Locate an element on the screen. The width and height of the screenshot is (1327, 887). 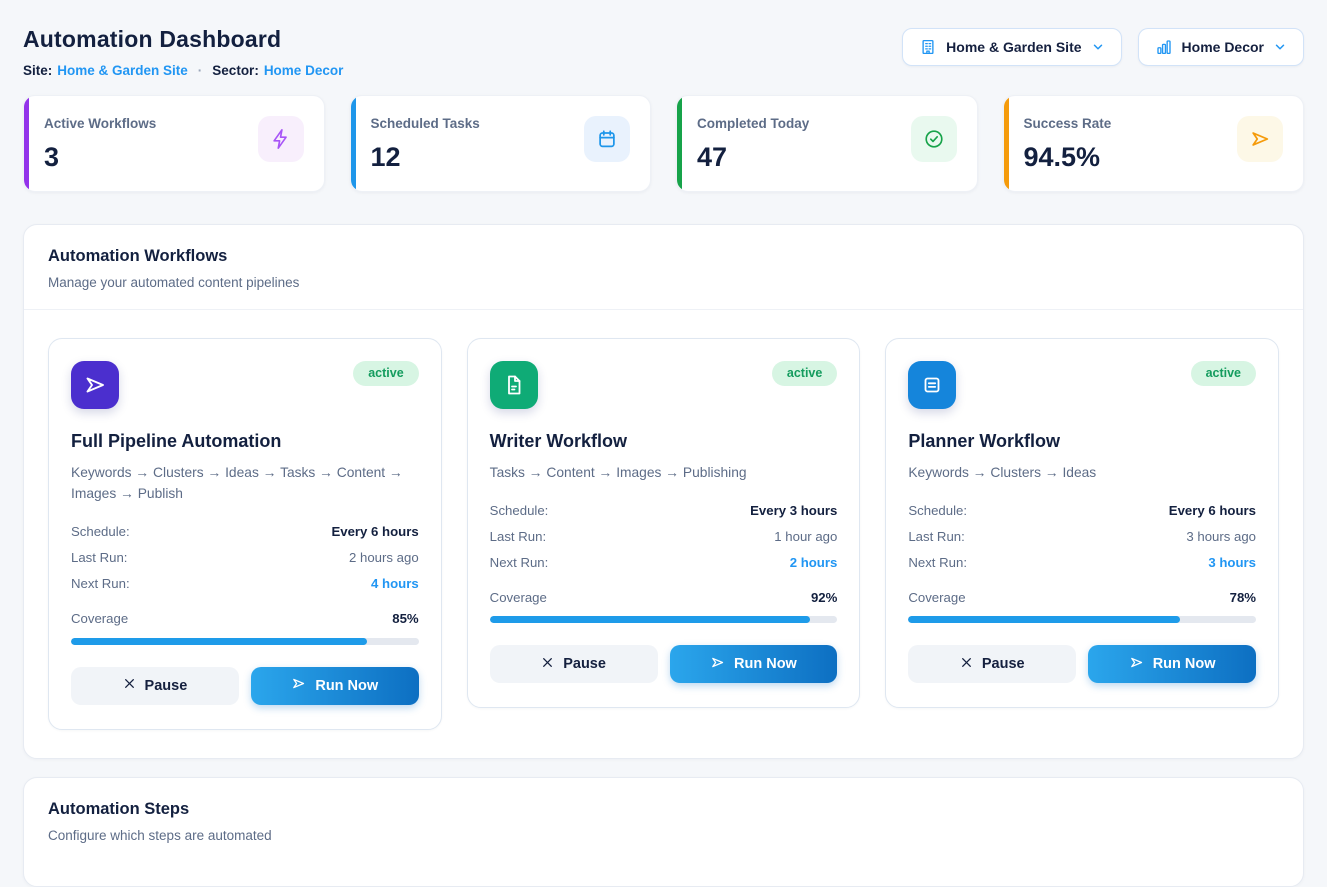
last-run-row: Last Run: 1 hour ago is located at coordinates (663, 536).